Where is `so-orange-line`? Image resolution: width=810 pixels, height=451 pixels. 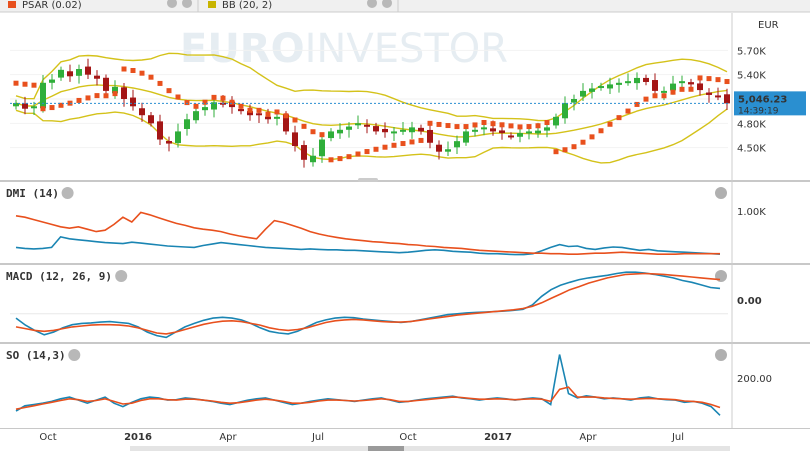
so-orange-line is located at coordinates (368, 398).